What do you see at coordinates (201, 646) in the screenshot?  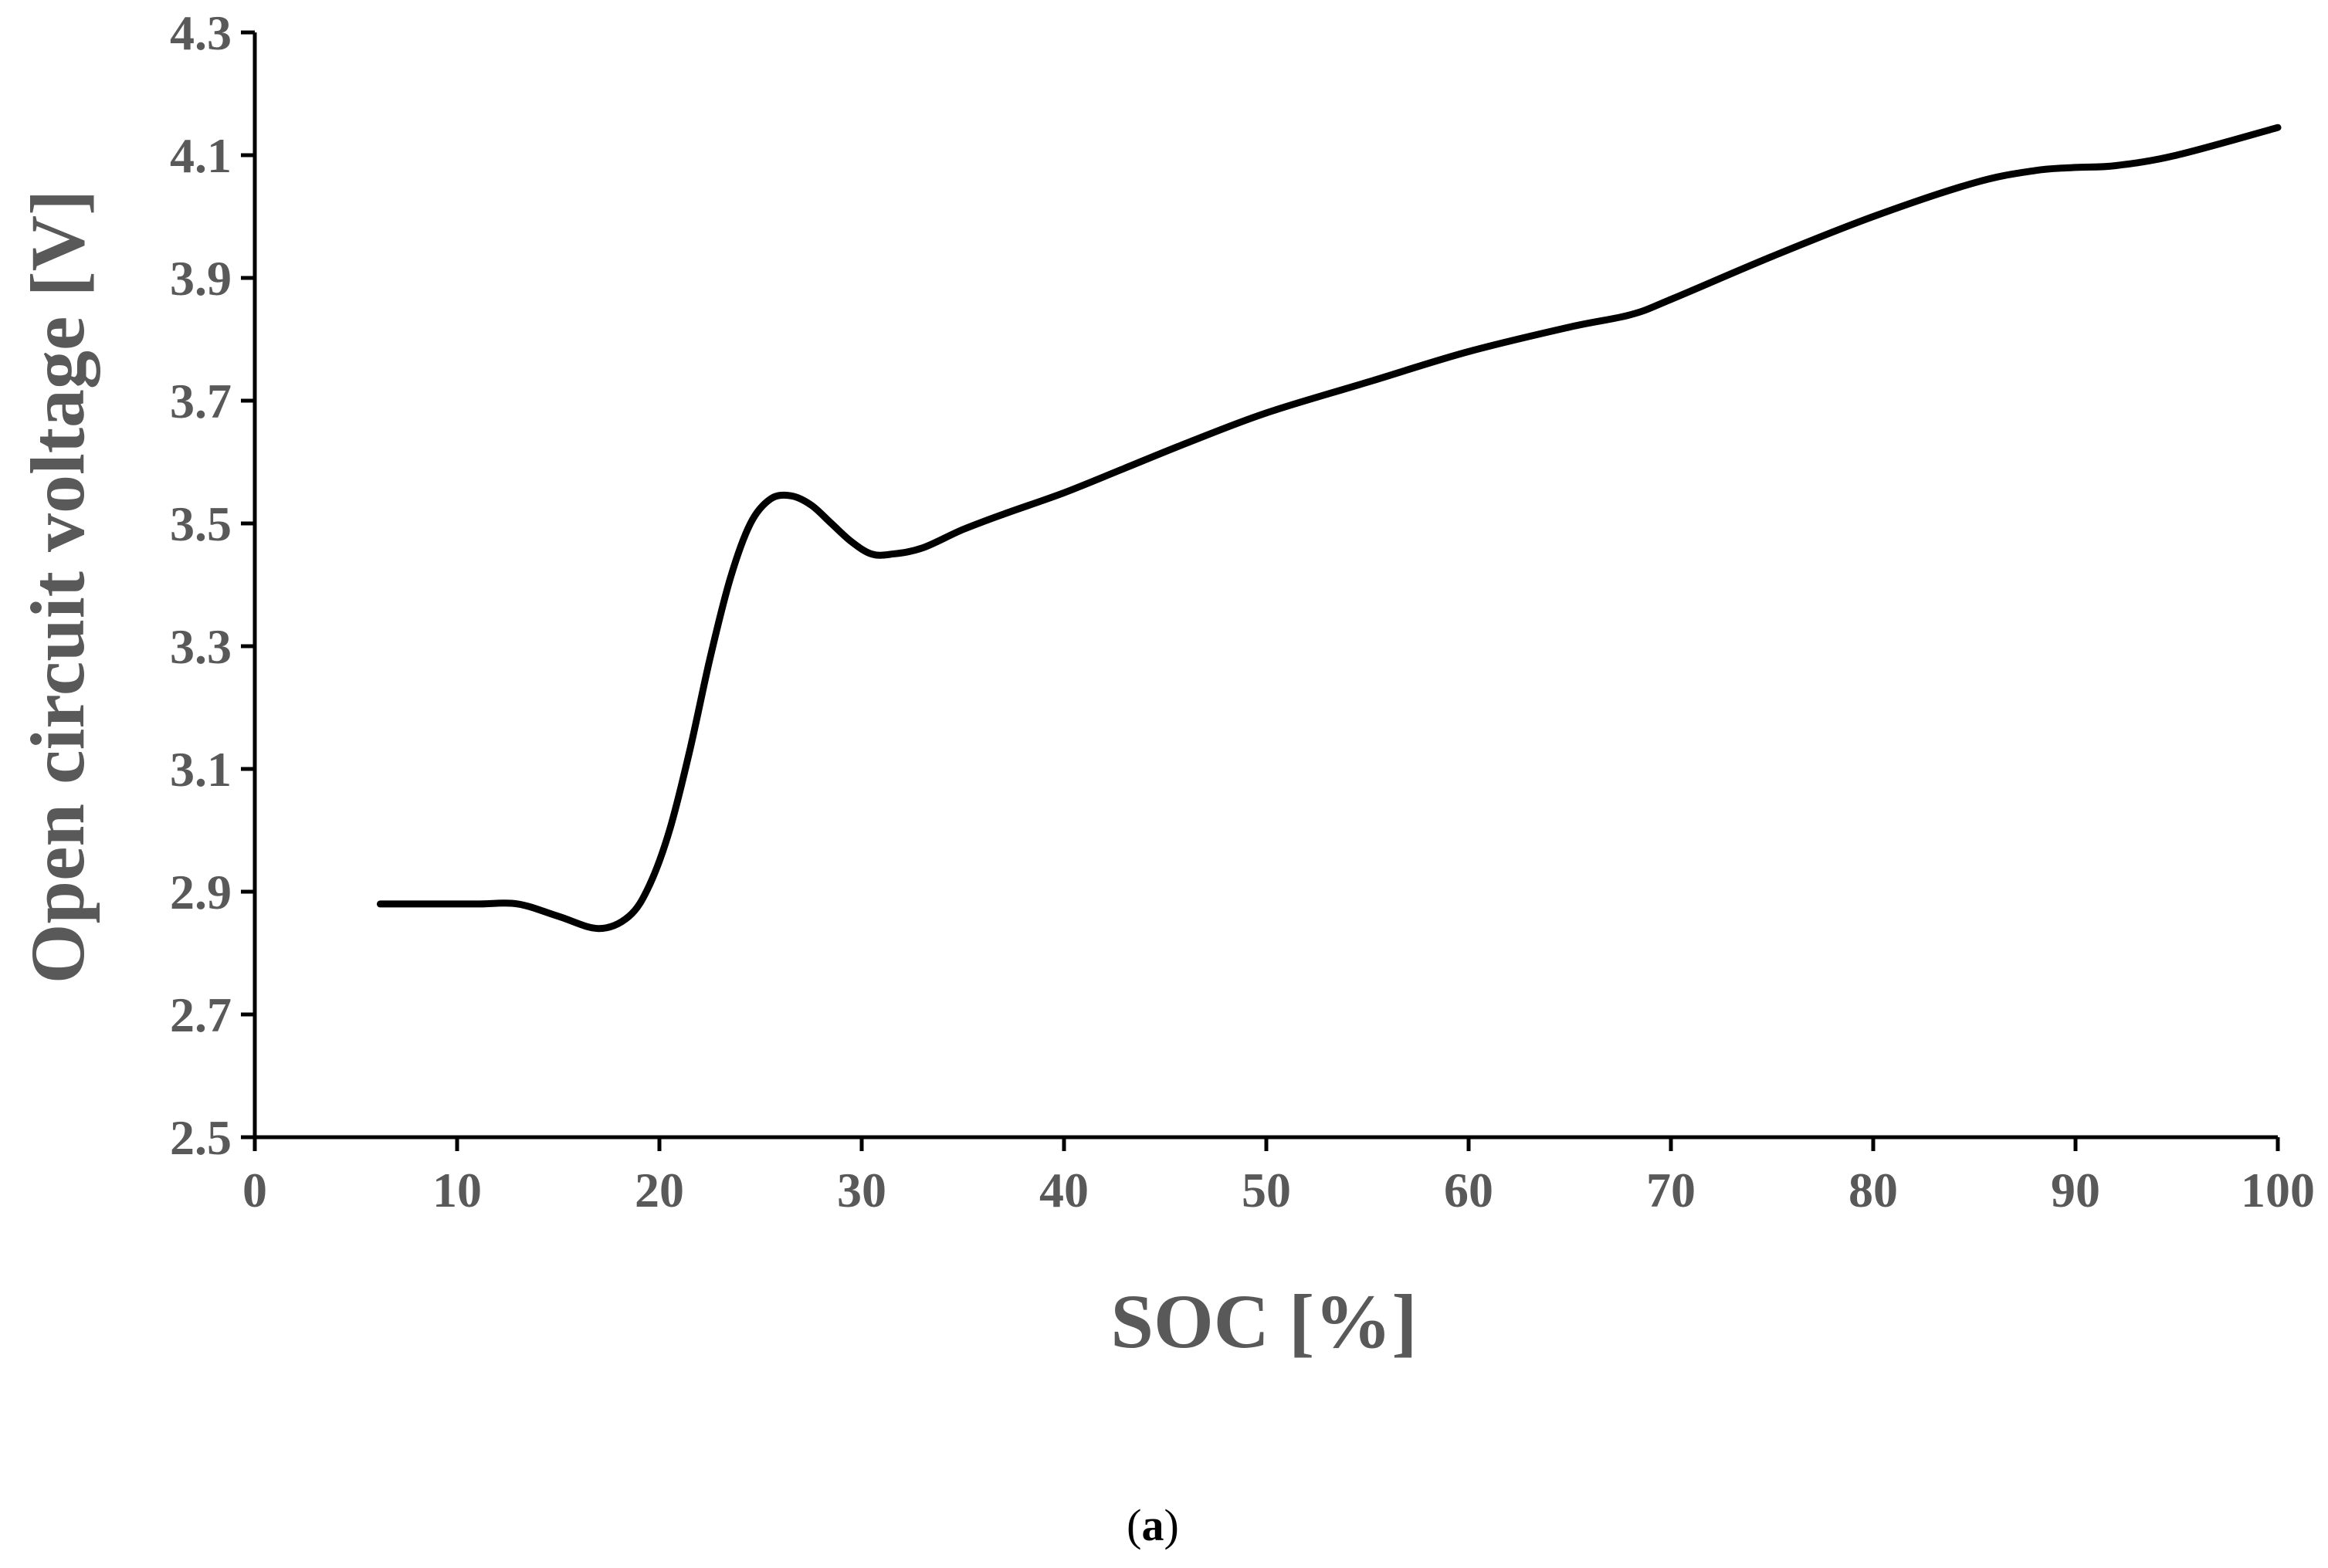 I see `y-tick-label: 3.3` at bounding box center [201, 646].